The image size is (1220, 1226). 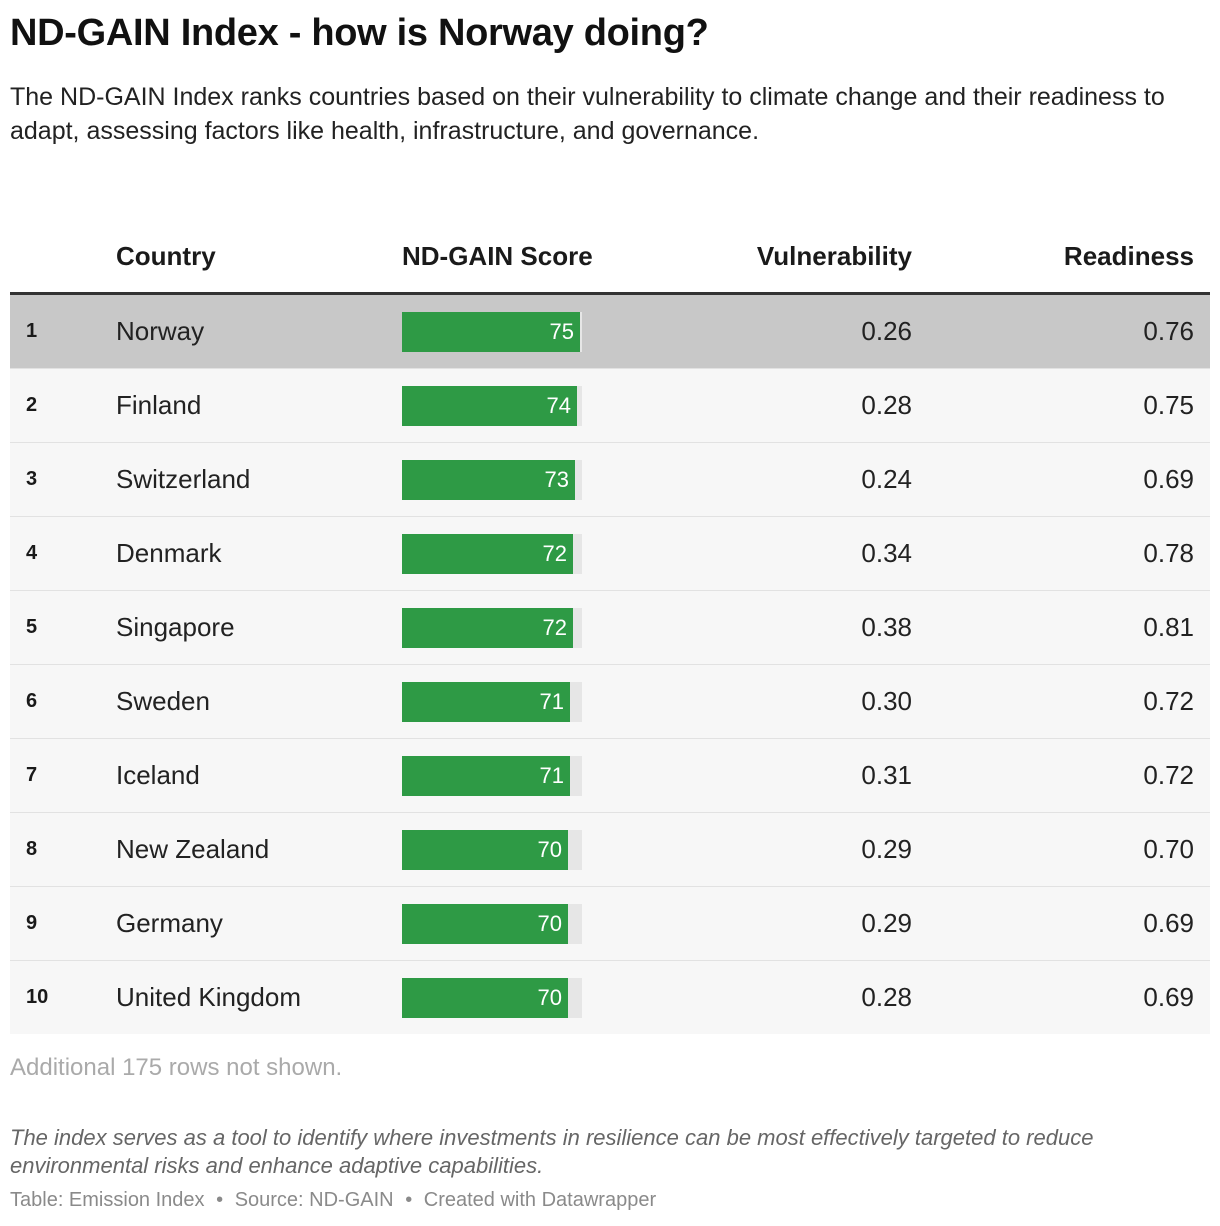 I want to click on rank-cell: 7, so click(x=32, y=775).